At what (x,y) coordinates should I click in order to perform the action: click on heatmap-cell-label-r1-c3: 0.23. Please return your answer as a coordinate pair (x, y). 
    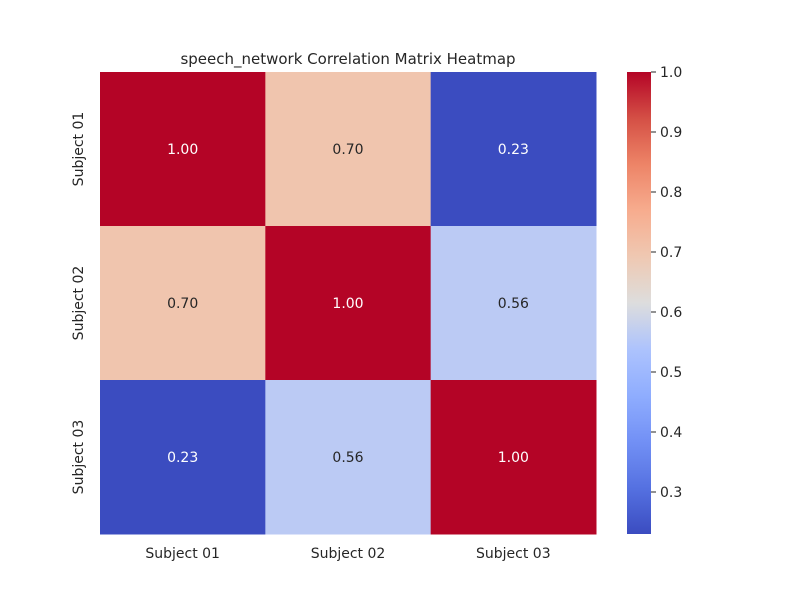
    Looking at the image, I should click on (513, 150).